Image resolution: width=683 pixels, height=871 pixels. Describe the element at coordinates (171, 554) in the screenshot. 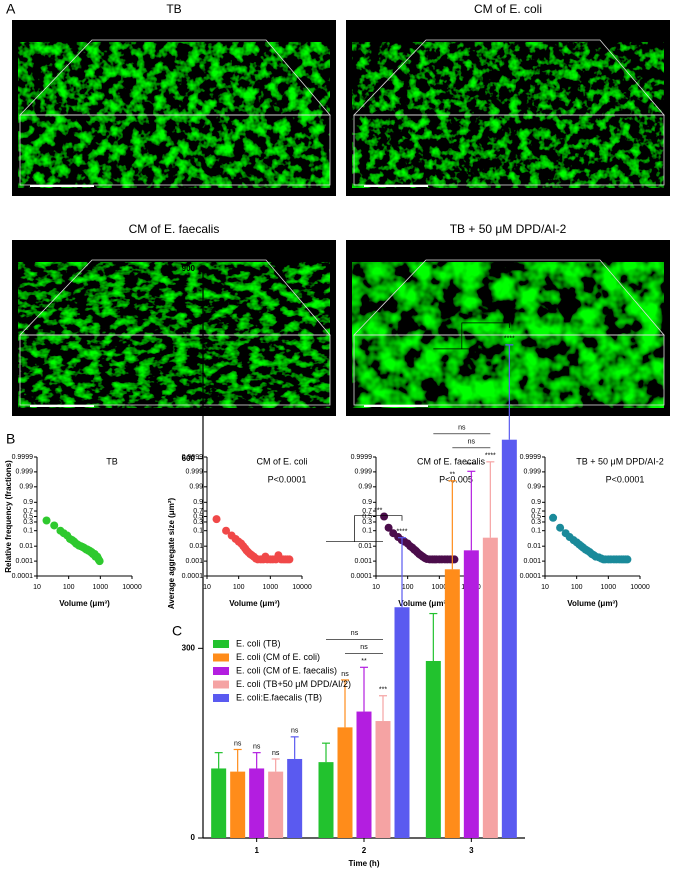

I see `y-axis-label: Average aggregate size (μm²)` at that location.